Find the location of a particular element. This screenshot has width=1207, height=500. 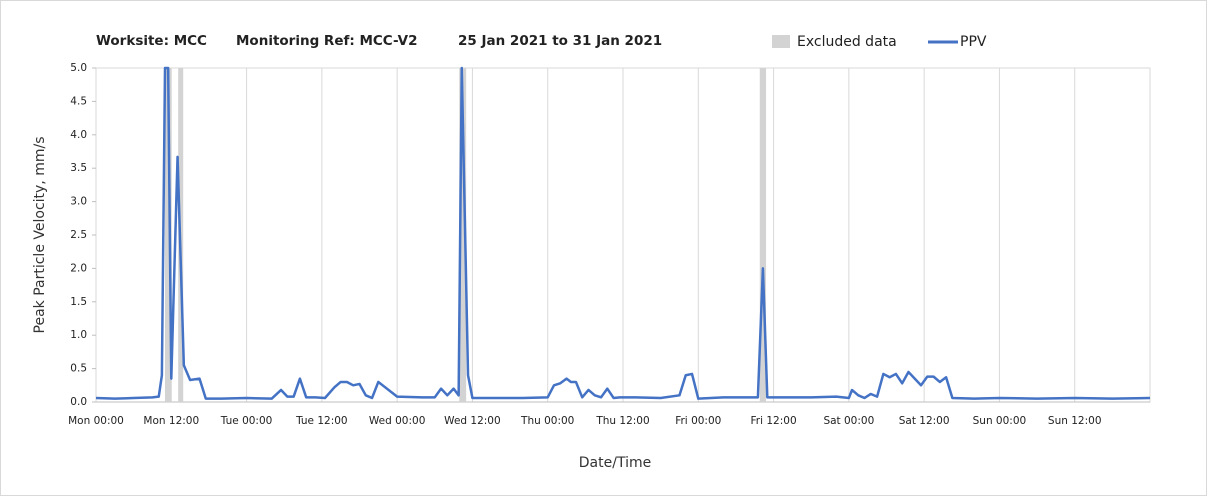

y-tick-label: 3.0 is located at coordinates (78, 202).